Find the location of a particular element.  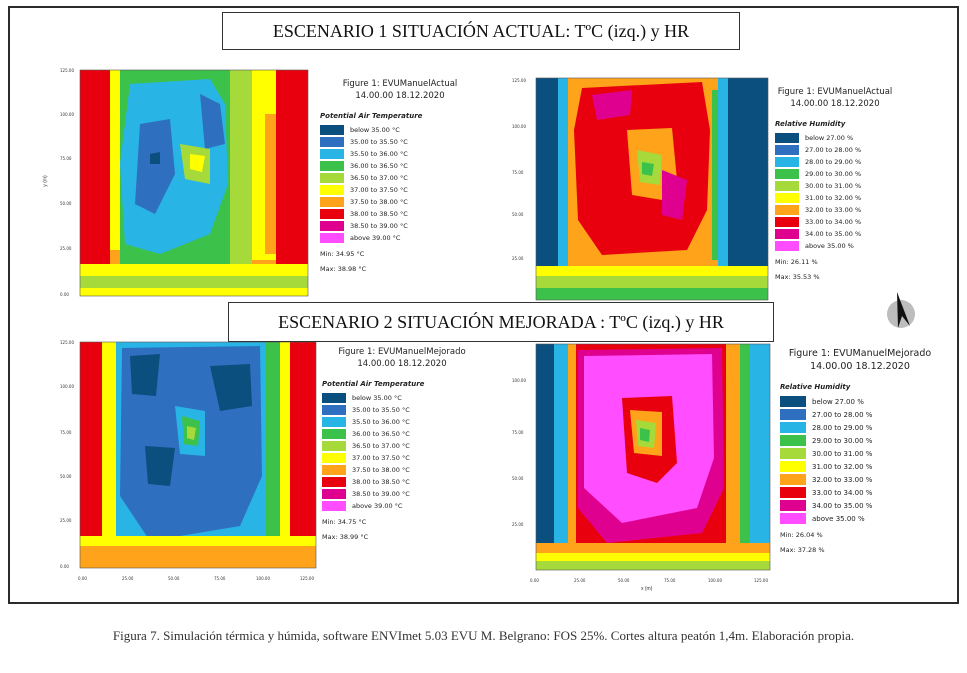

s1-humidity-map: 125.00 100.00 75.00 50.00 25.00 is located at coordinates (642, 187).